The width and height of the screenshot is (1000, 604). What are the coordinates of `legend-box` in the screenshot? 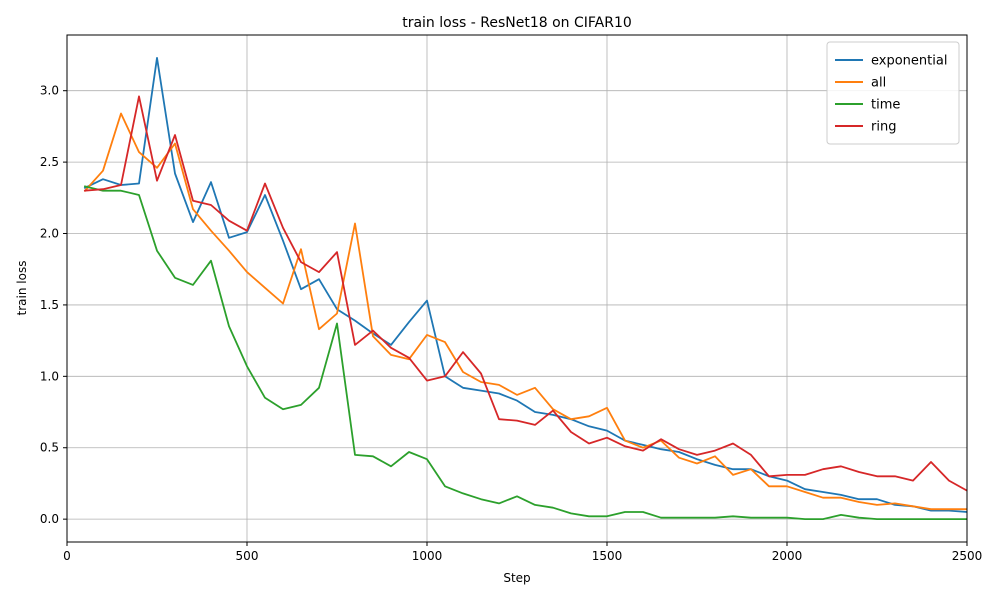 It's located at (893, 93).